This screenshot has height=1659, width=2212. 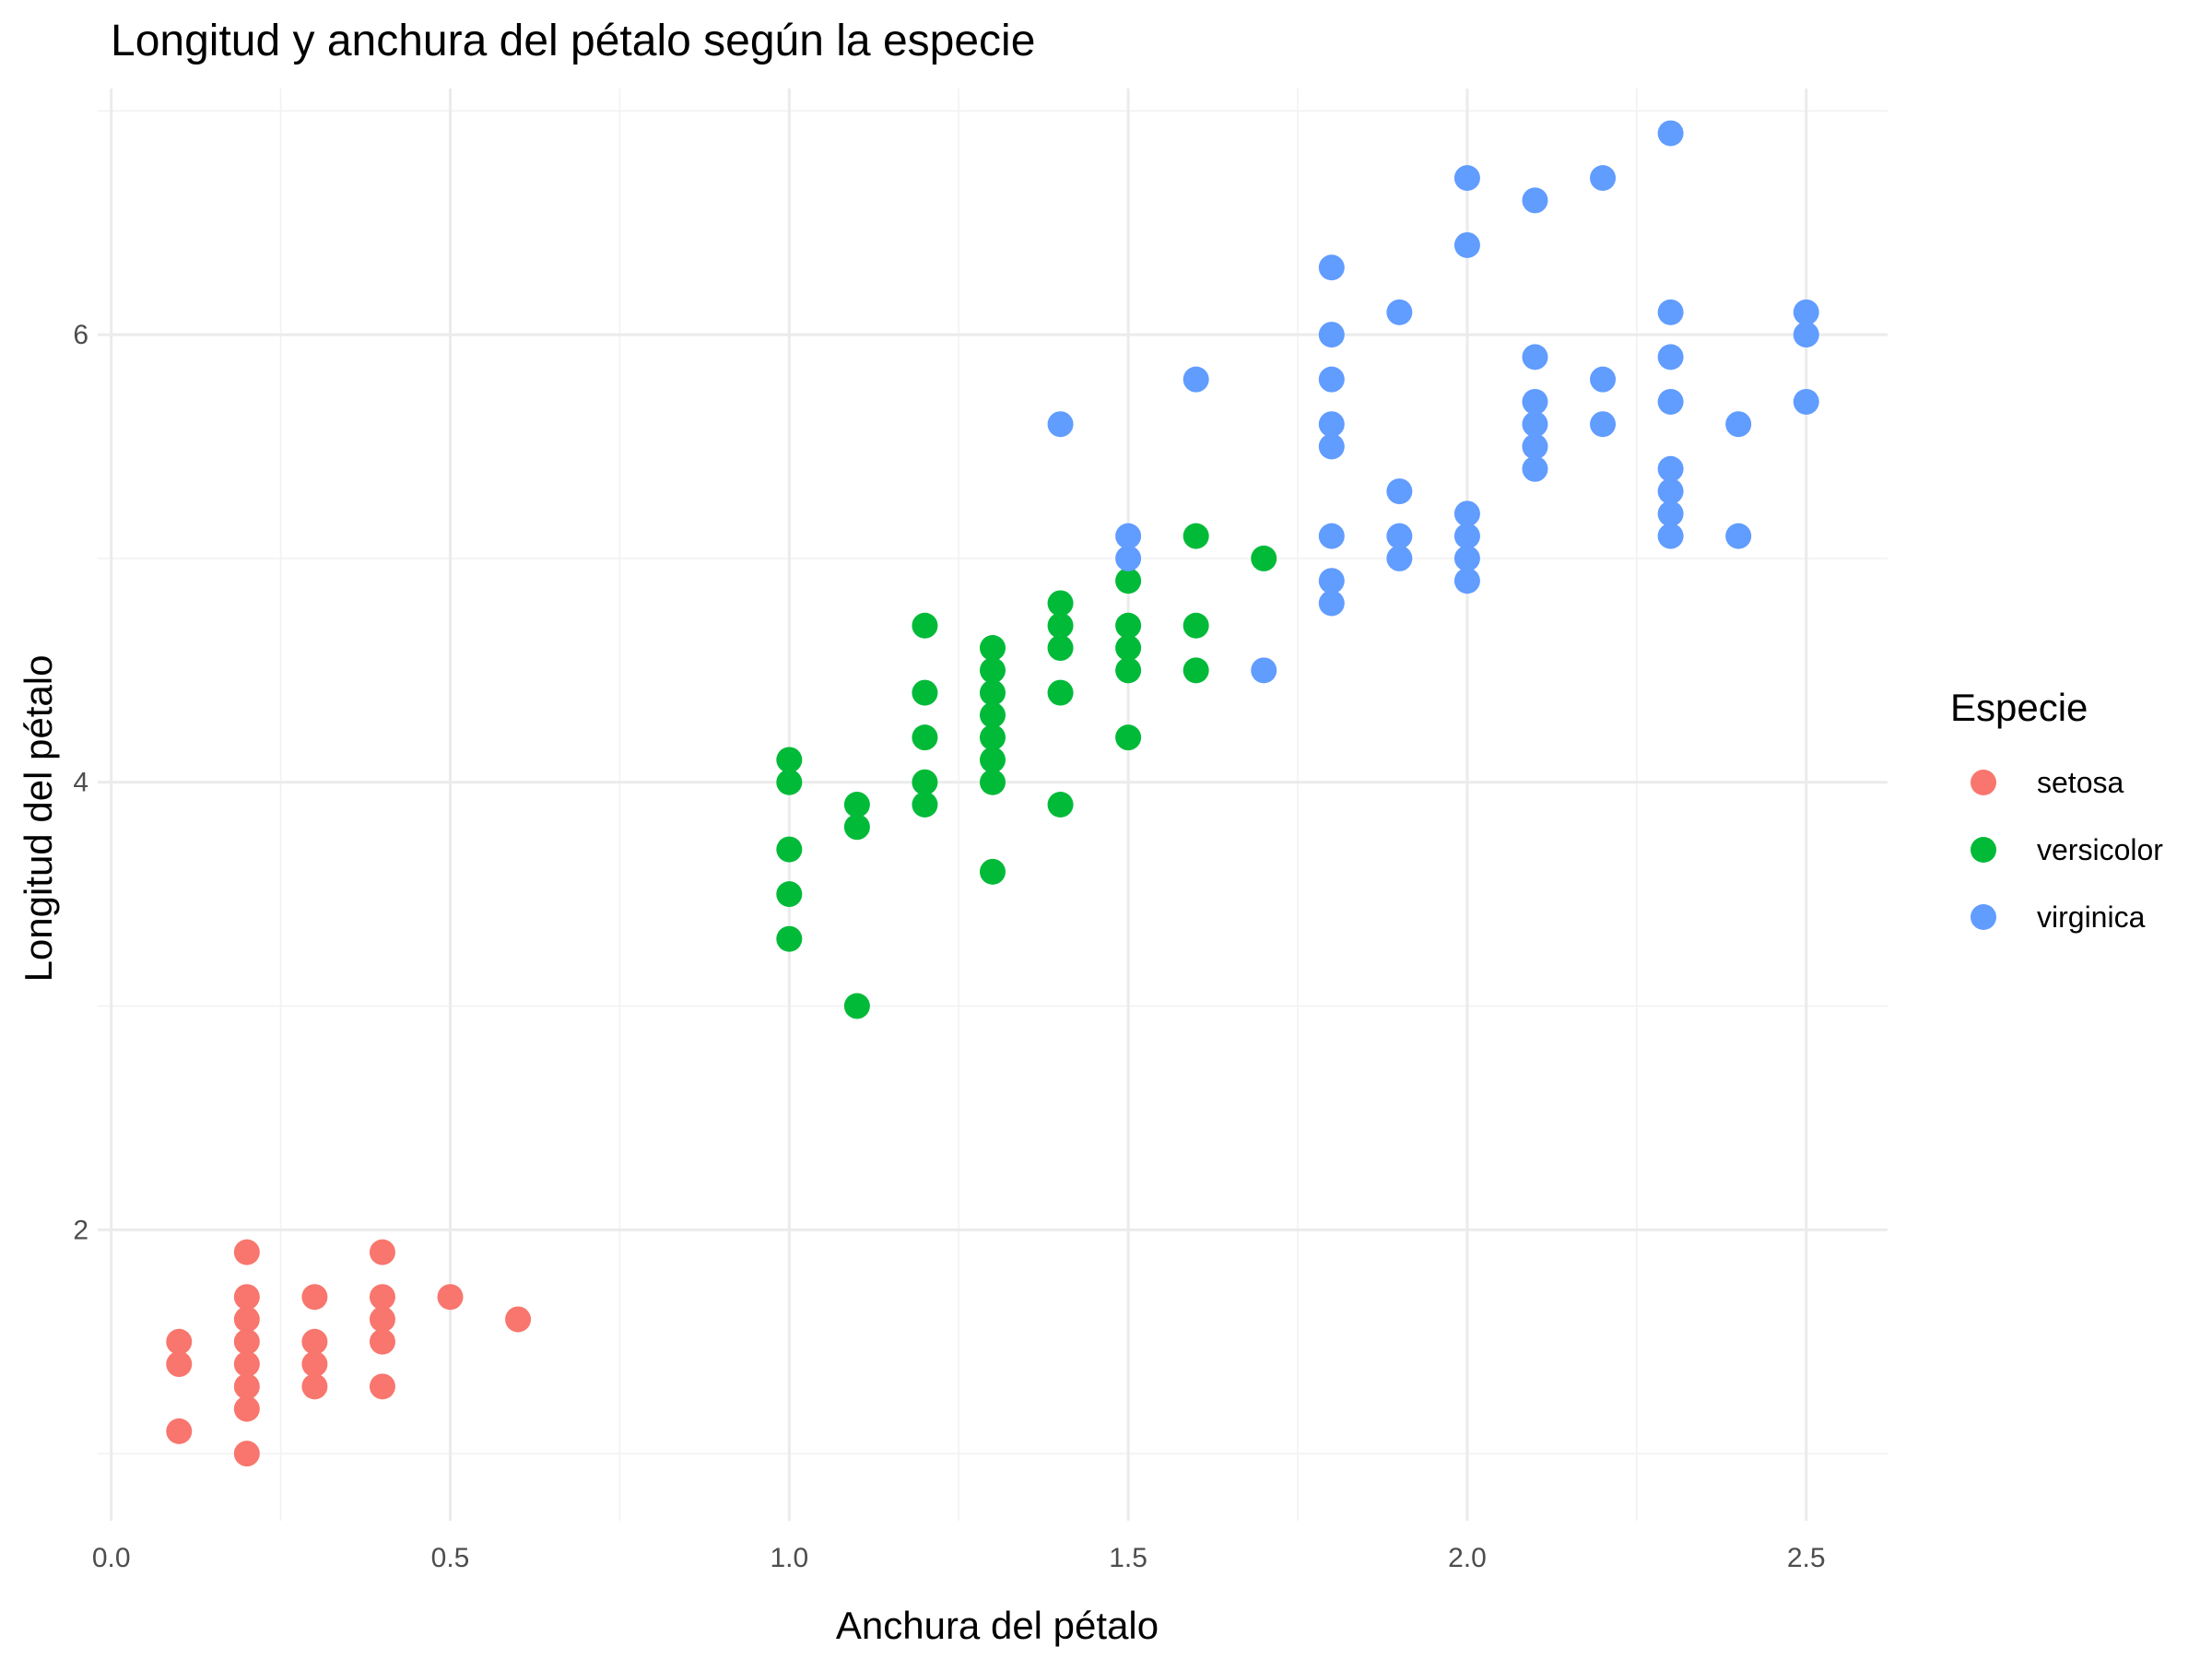 I want to click on legend-label: setosa, so click(x=2080, y=782).